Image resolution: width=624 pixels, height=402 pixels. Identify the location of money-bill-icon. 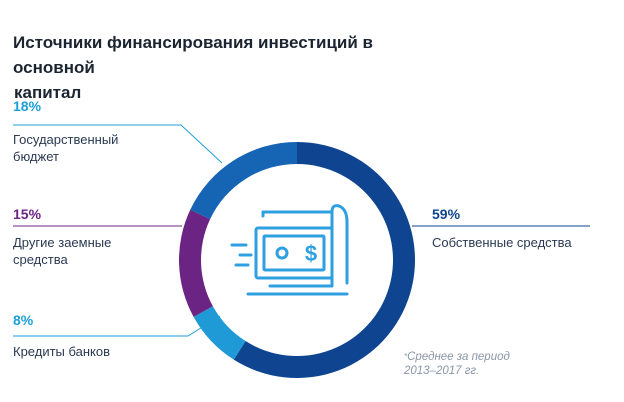
(289, 250).